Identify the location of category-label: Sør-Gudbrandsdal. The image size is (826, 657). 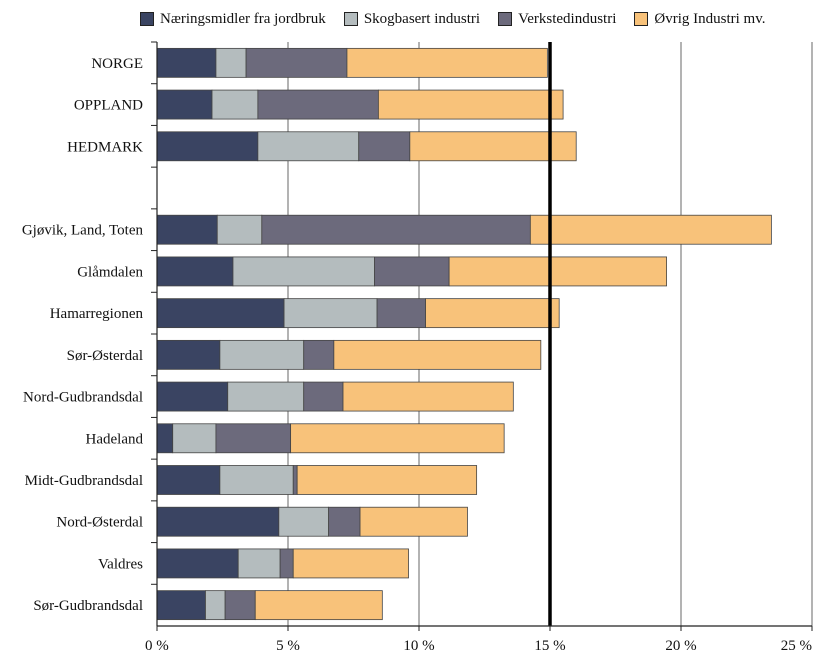
(88, 606).